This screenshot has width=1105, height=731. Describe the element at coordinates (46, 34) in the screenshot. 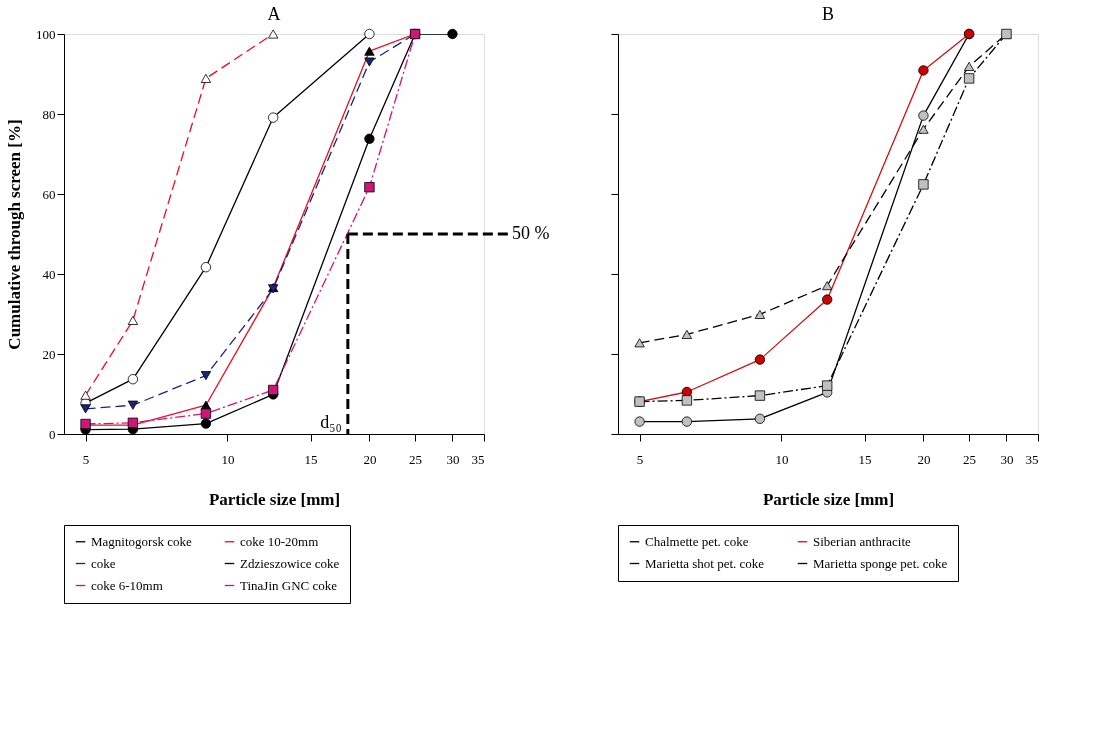

I see `y-tick-label: 100` at that location.